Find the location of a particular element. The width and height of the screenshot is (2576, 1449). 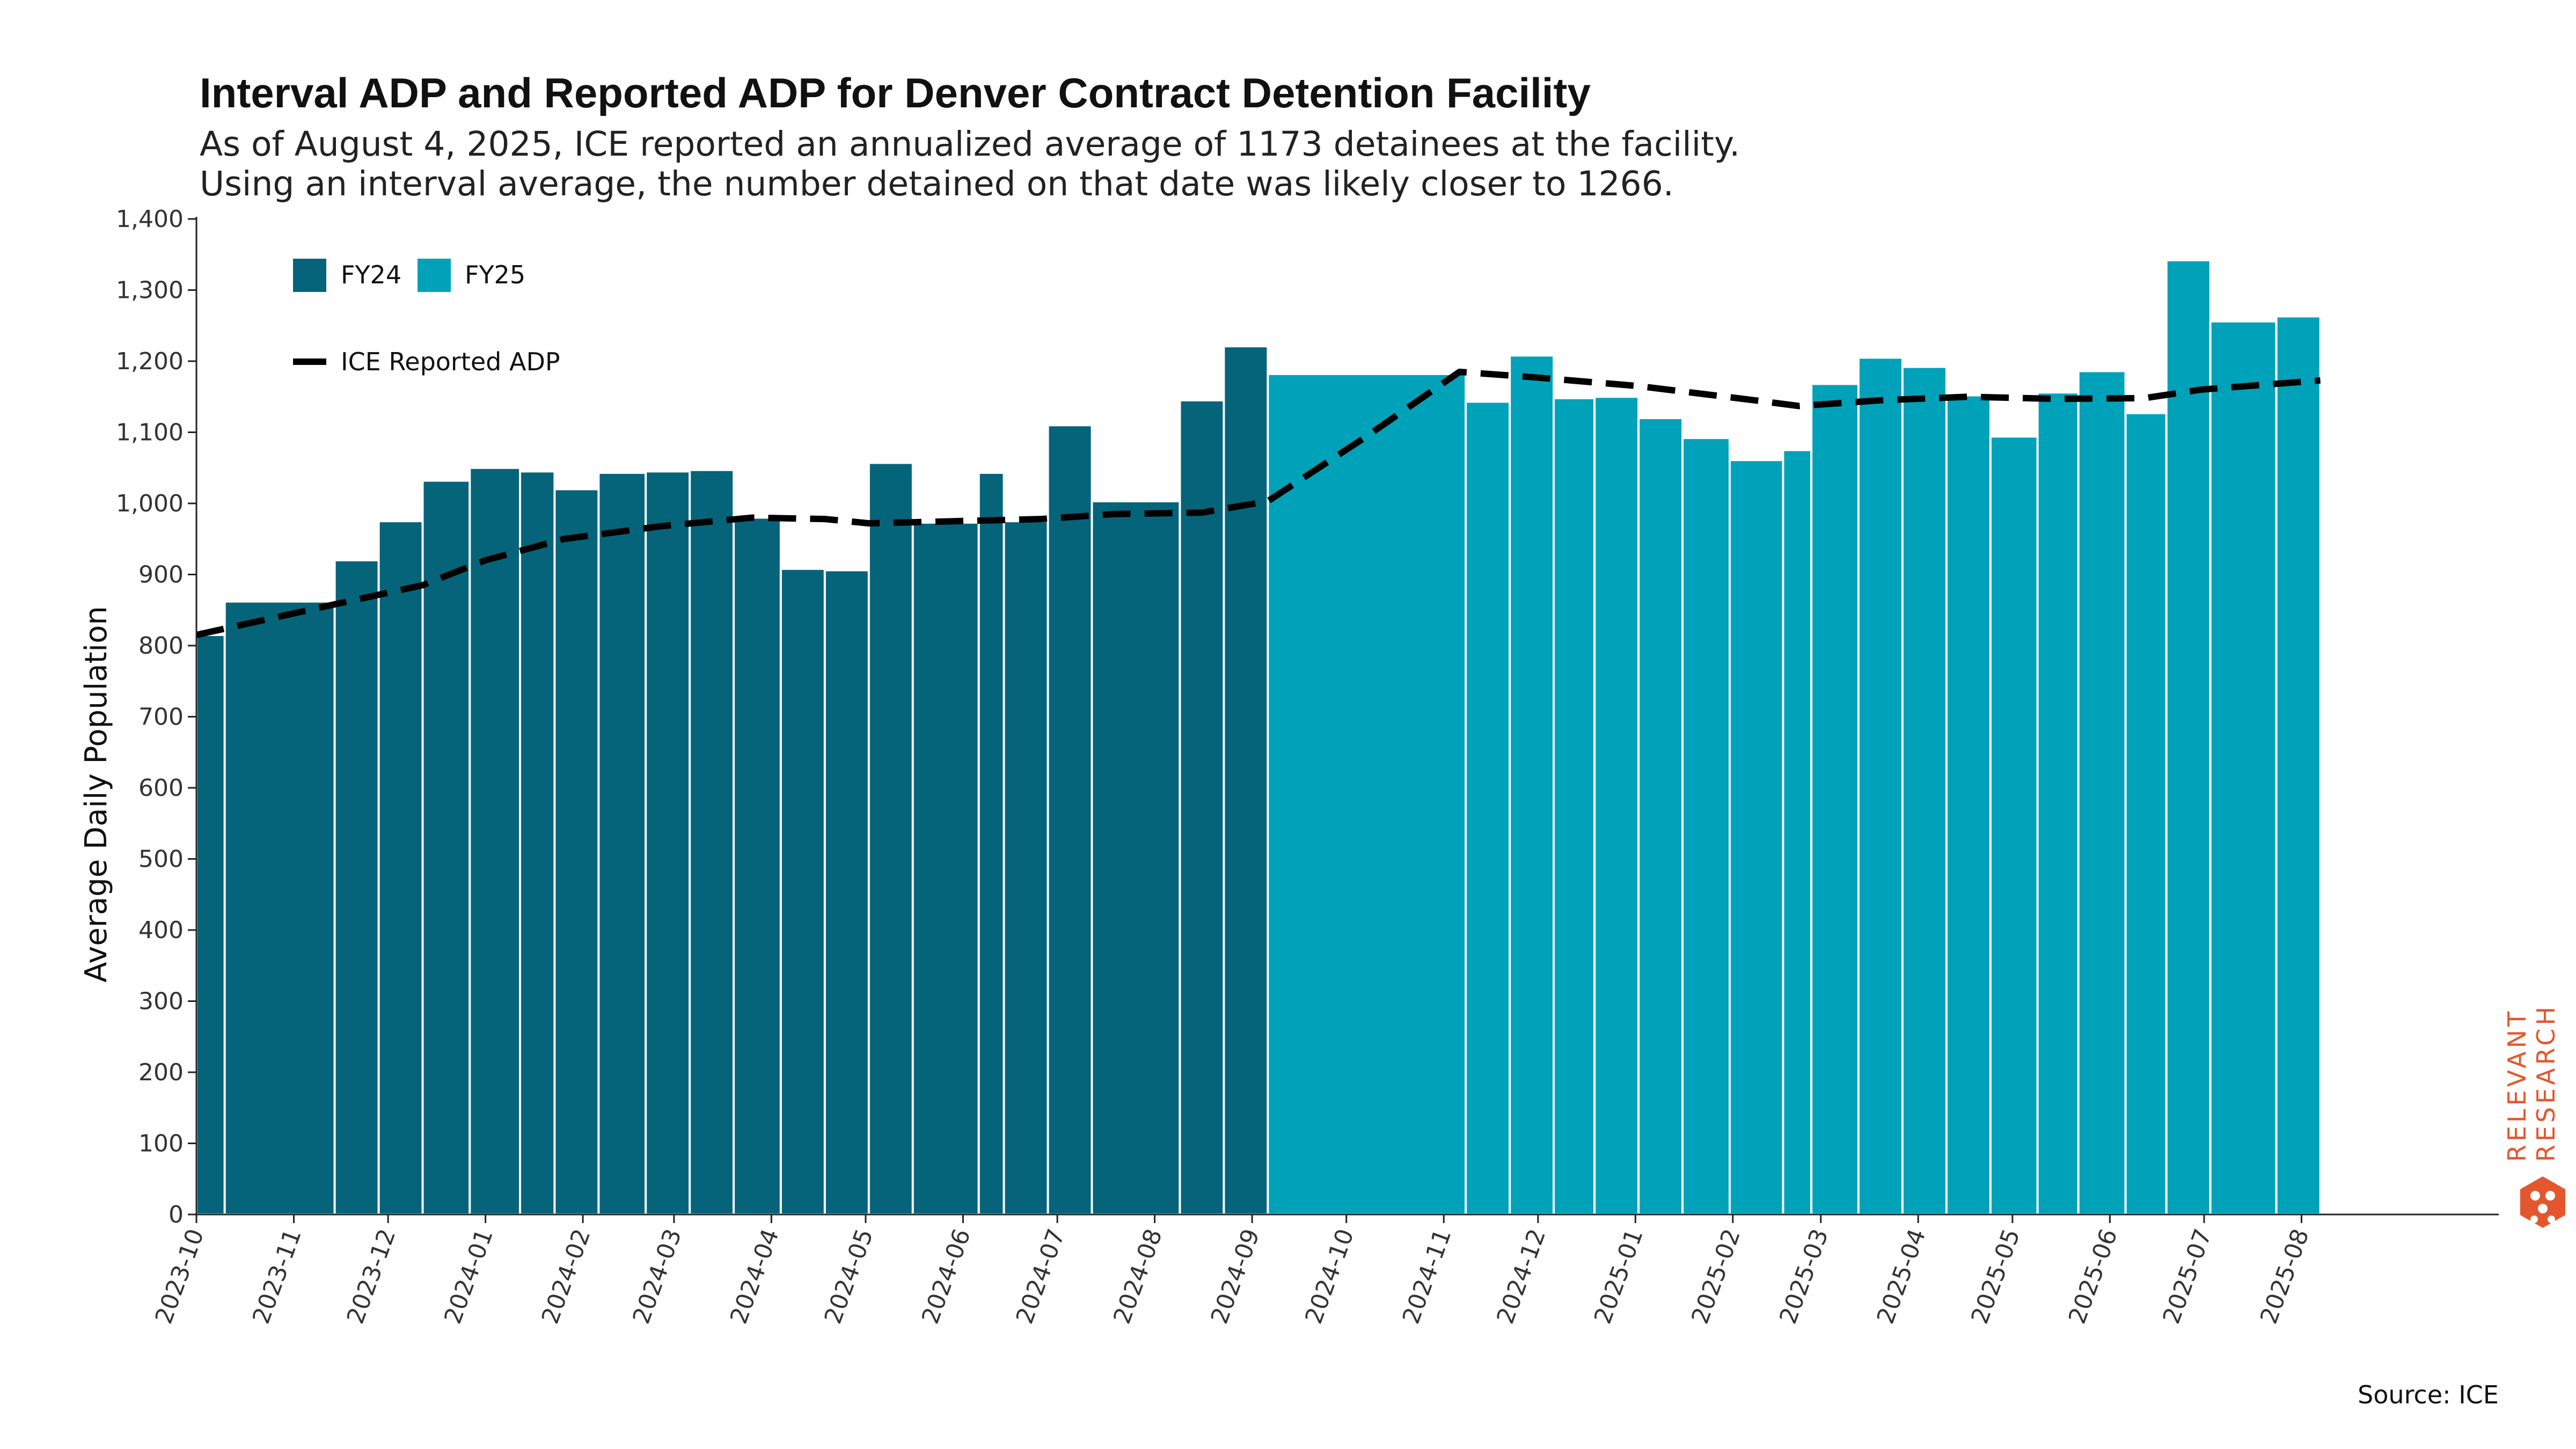

legend-swatch-fy25 is located at coordinates (434, 275).